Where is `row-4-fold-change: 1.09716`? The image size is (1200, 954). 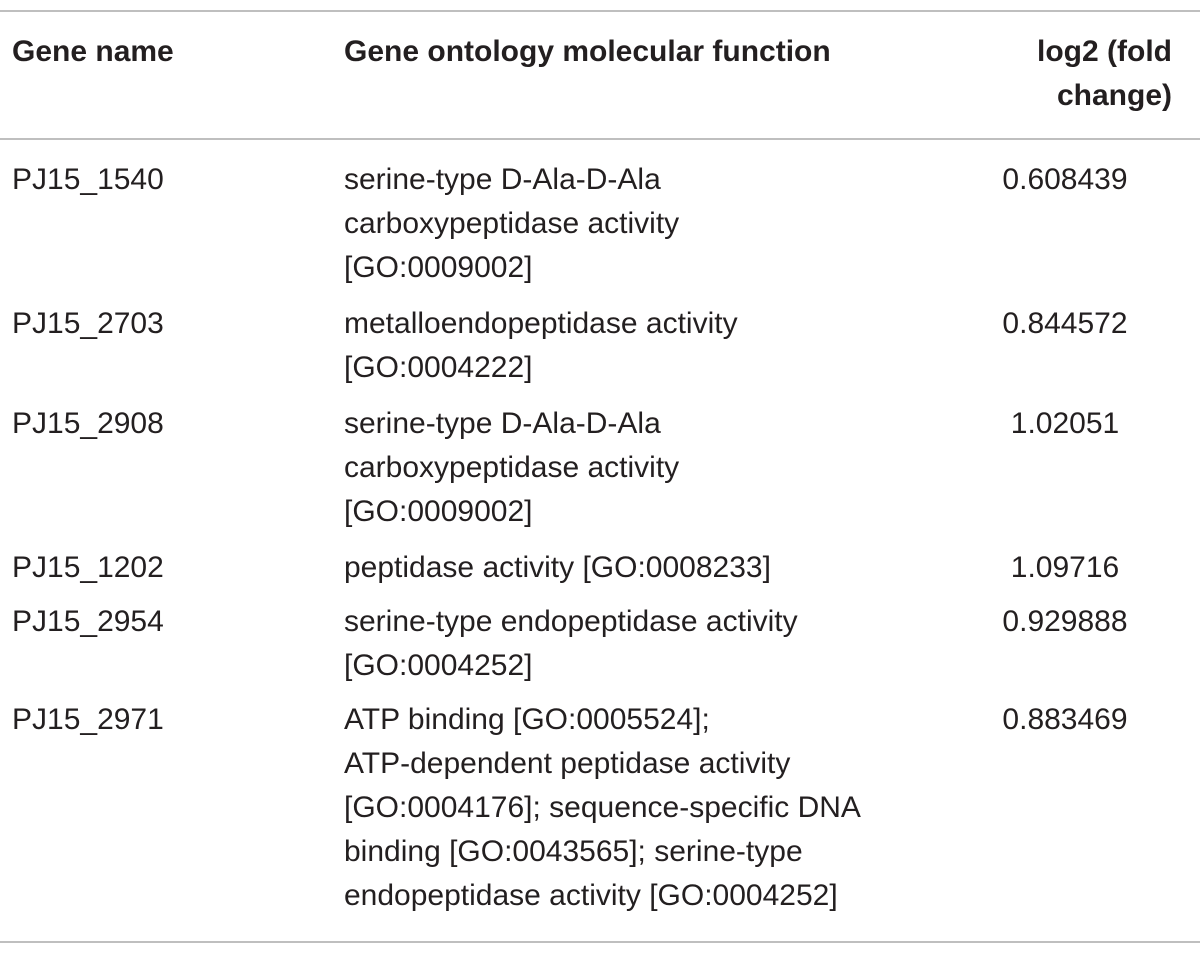
row-4-fold-change: 1.09716 is located at coordinates (1065, 567).